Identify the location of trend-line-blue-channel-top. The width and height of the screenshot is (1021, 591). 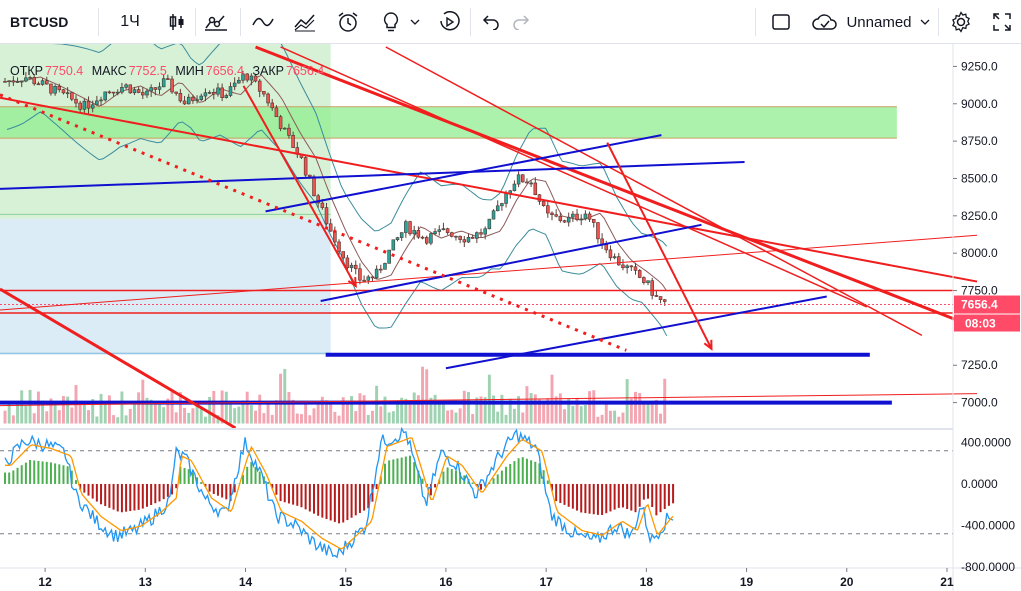
(463, 173).